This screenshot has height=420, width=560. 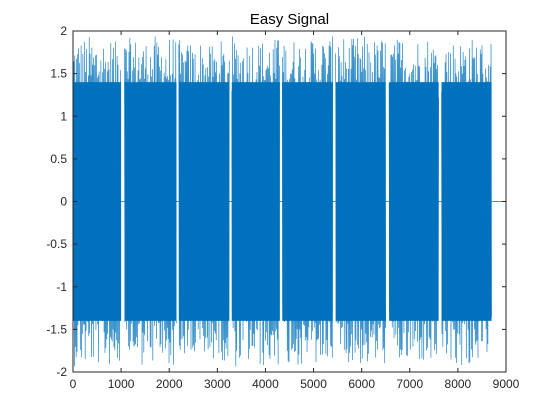 I want to click on x-tick-label: 5000, so click(x=313, y=384).